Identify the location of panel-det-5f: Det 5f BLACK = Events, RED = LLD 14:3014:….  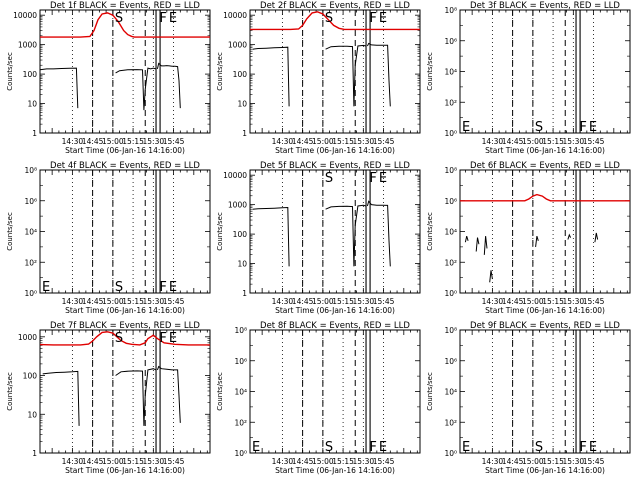
(318, 238).